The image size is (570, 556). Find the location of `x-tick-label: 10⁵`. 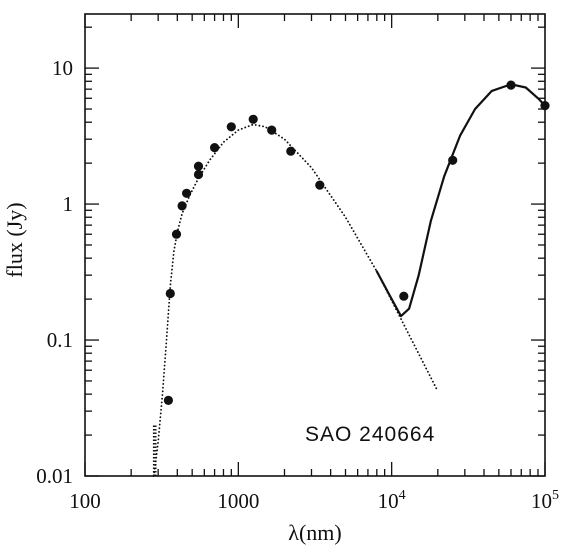

x-tick-label: 10⁵ is located at coordinates (545, 500).